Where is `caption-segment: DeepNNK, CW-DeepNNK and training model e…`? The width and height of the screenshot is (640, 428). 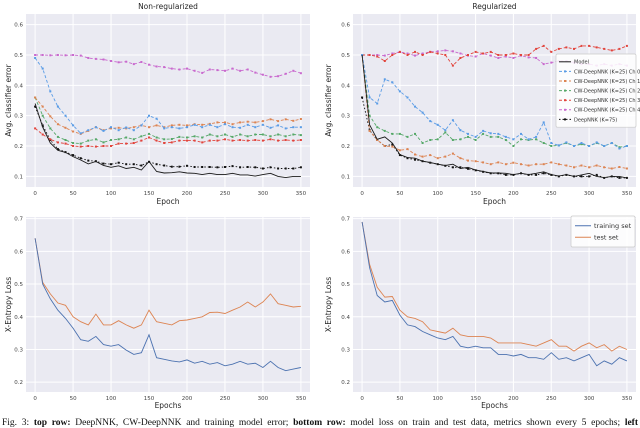 caption-segment: DeepNNK, CW-DeepNNK and training model e… is located at coordinates (182, 423).